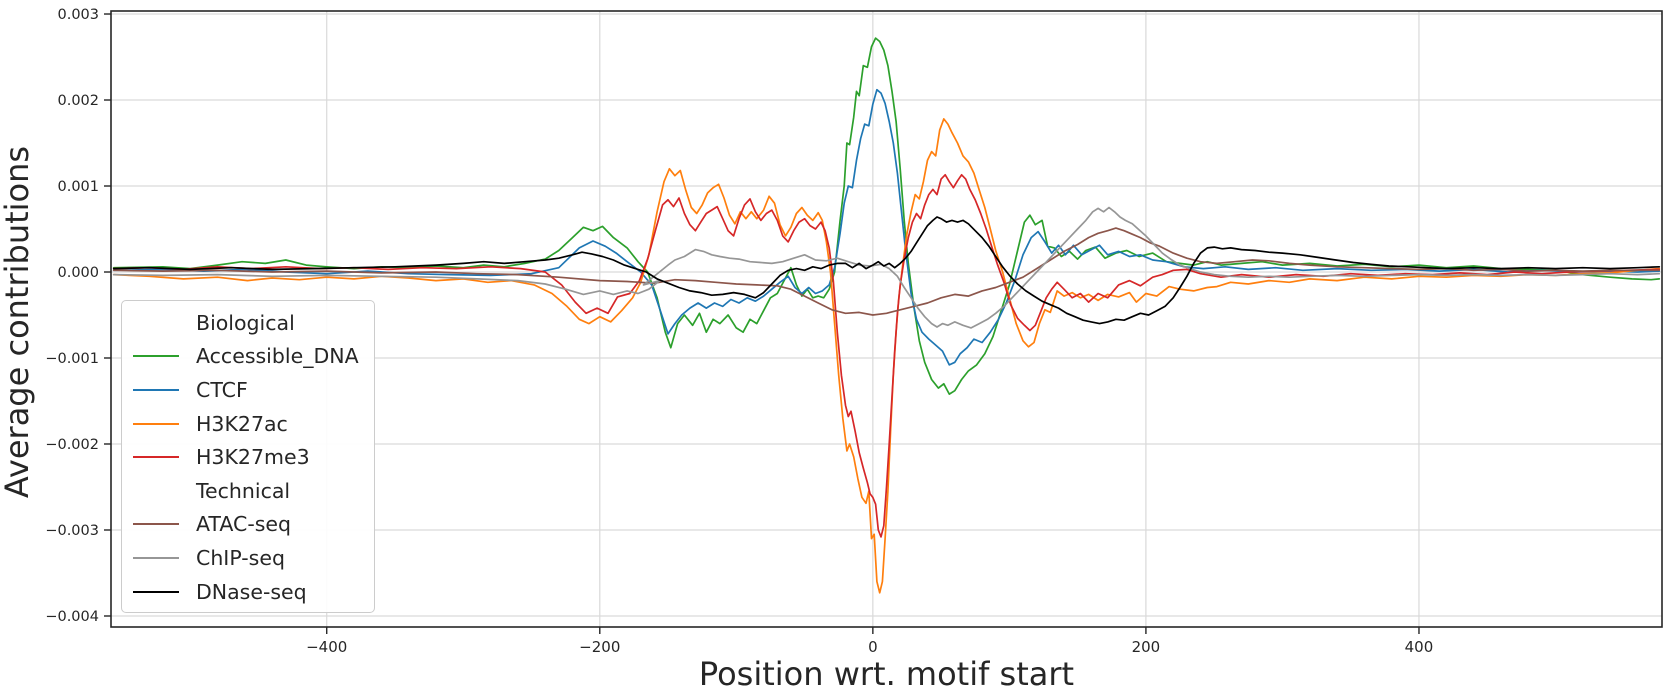  What do you see at coordinates (78, 15) in the screenshot?
I see `y-tick-label: 0.003` at bounding box center [78, 15].